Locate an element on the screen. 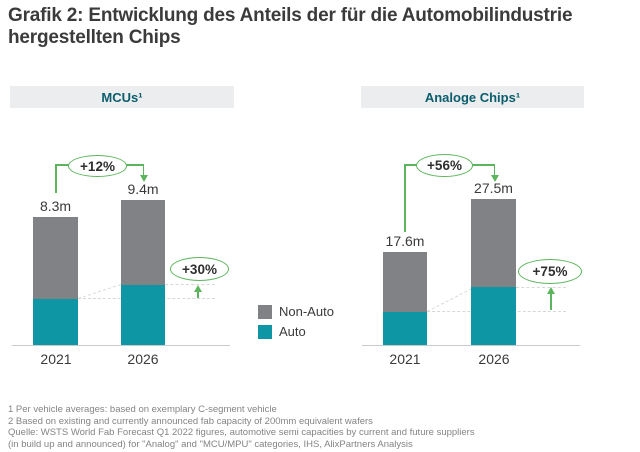 The image size is (640, 452). figure-title-line2: hergestellten Chips is located at coordinates (94, 37).